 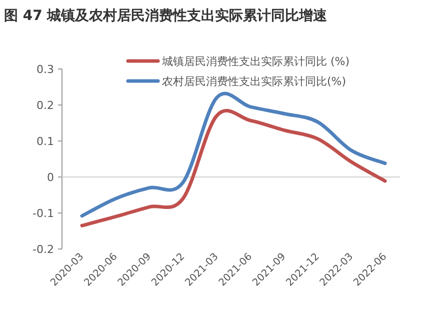 I want to click on legend-label: 农村居民消费性支出实际累计同比(%), so click(x=254, y=81).